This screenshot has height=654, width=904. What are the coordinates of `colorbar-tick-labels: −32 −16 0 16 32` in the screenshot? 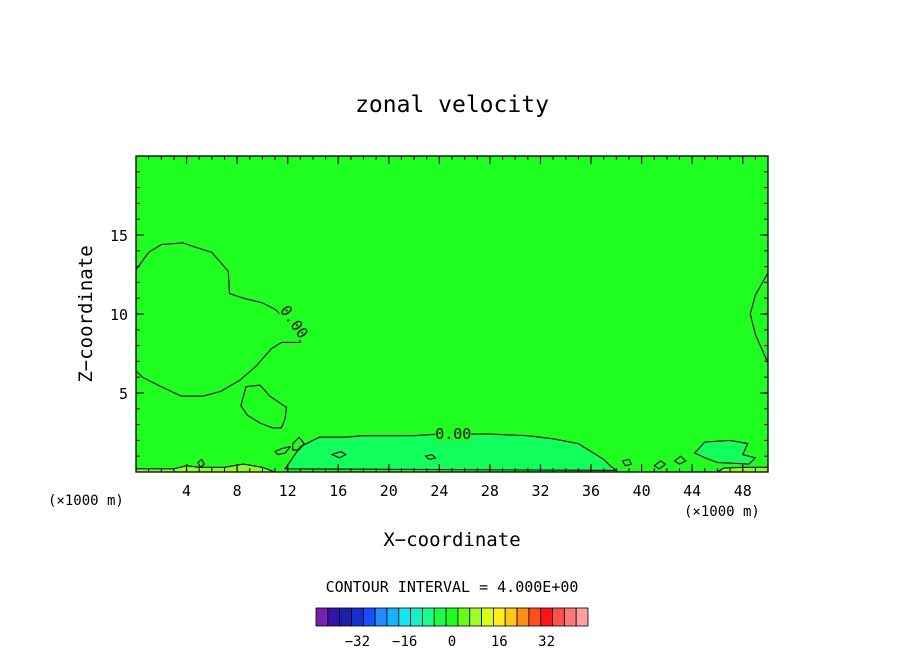 It's located at (450, 642).